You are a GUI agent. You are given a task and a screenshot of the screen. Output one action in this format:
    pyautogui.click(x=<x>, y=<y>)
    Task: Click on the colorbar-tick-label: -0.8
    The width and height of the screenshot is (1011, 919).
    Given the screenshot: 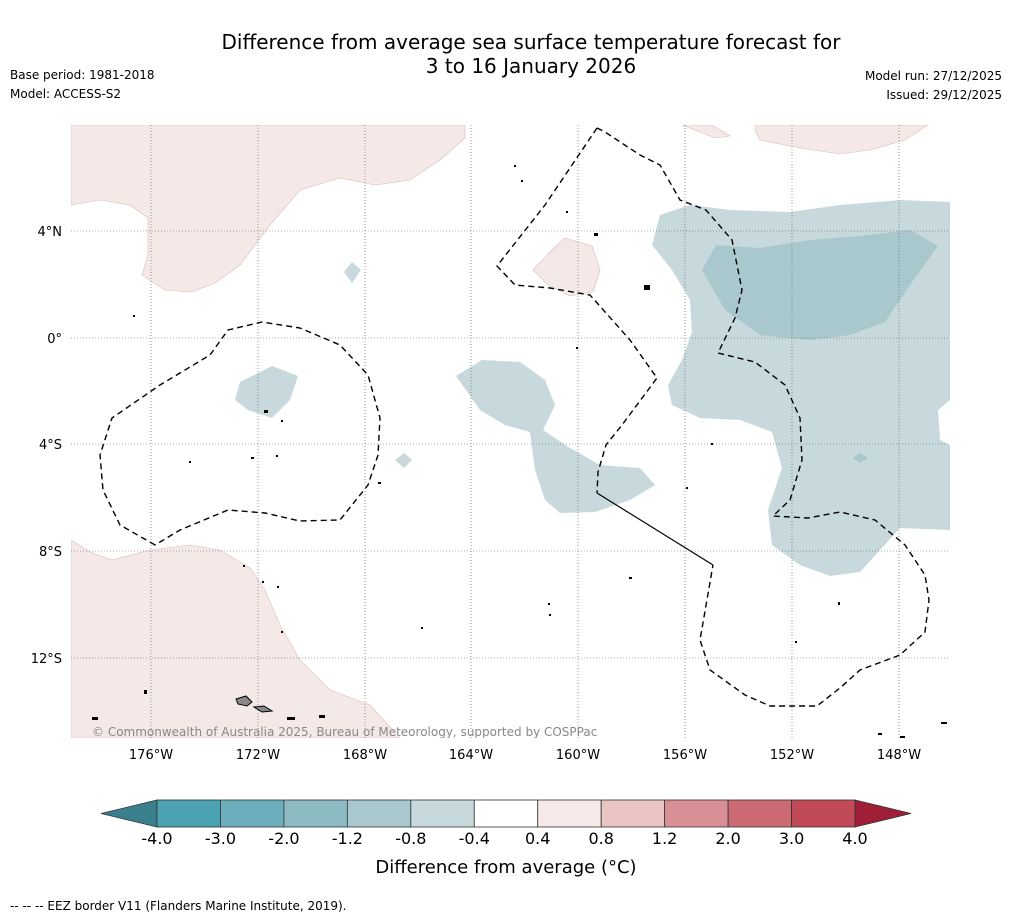 What is the action you would take?
    pyautogui.click(x=410, y=838)
    